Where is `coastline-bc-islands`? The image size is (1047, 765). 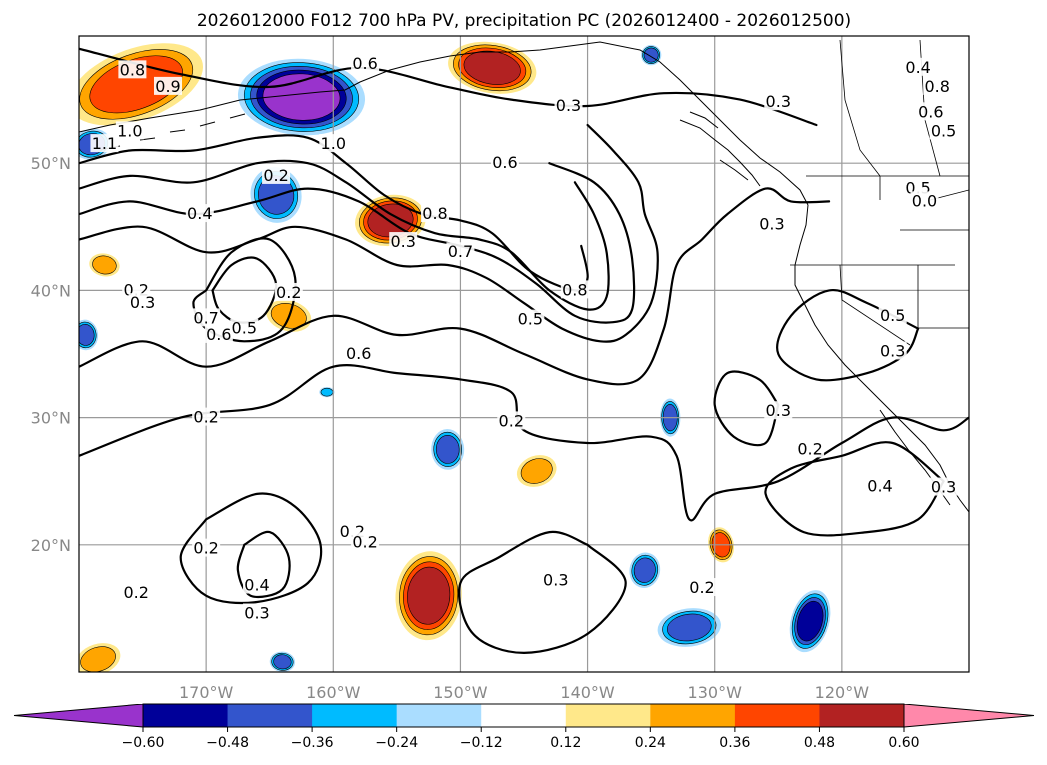 coastline-bc-islands is located at coordinates (720, 149).